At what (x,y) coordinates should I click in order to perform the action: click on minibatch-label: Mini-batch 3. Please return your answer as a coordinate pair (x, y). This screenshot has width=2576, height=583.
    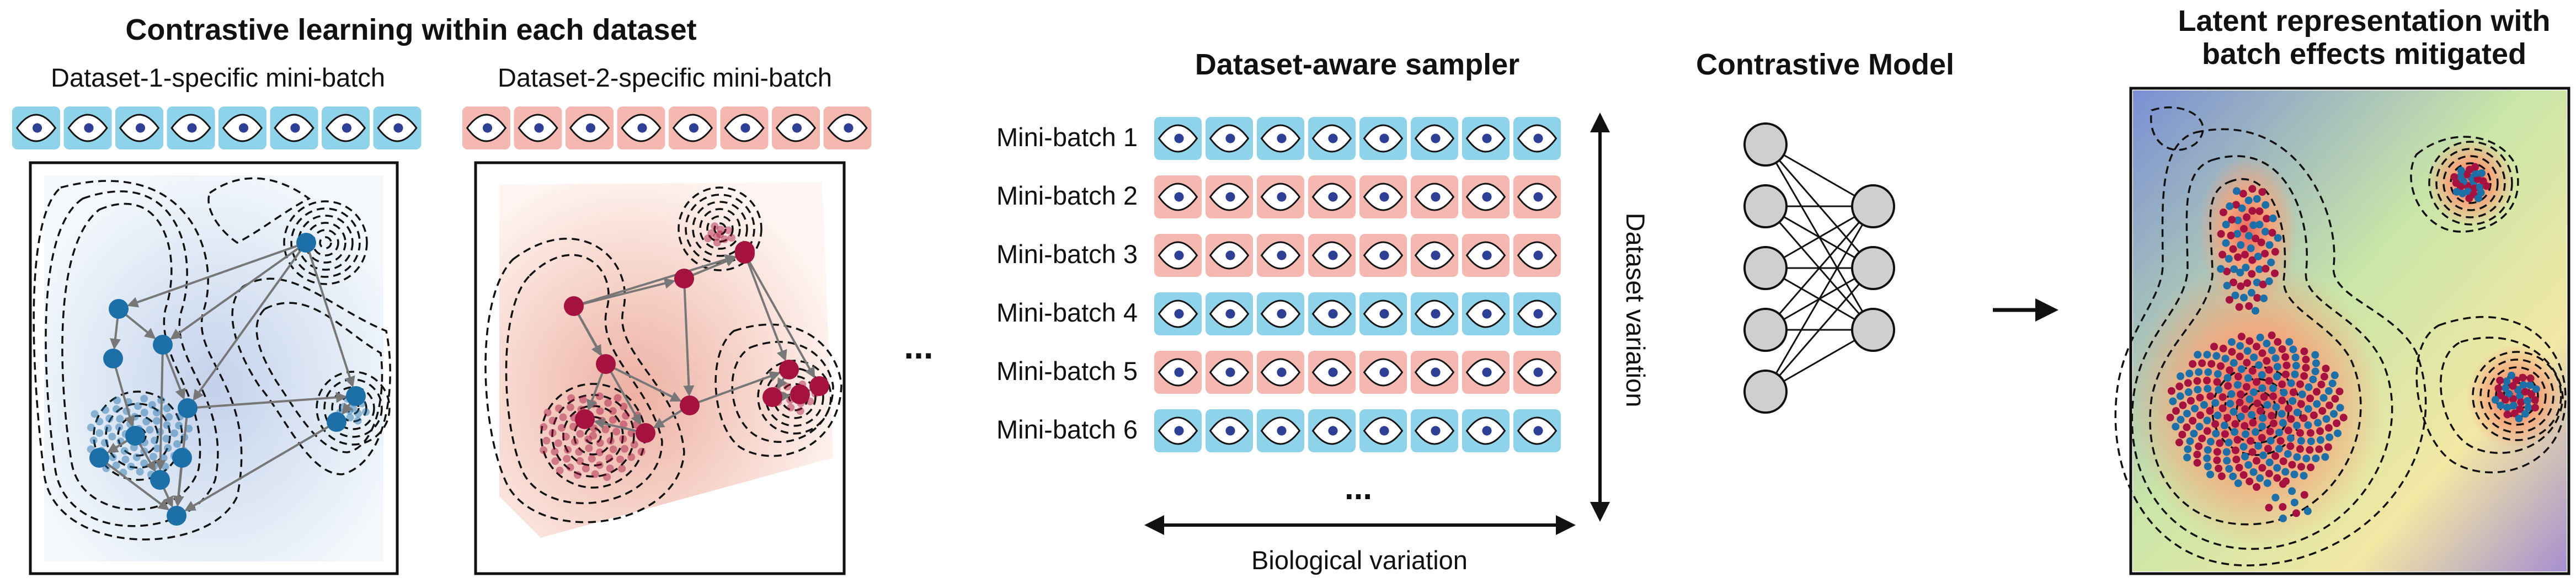
    Looking at the image, I should click on (1067, 254).